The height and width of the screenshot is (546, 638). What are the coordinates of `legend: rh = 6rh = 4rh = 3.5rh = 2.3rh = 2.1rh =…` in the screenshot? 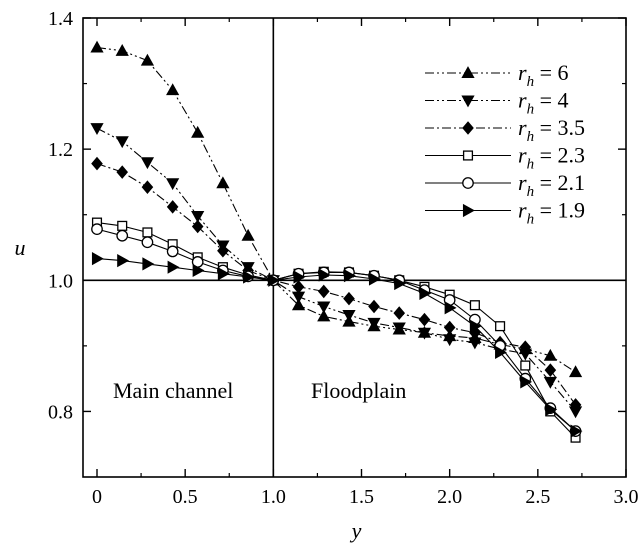 It's located at (505, 144).